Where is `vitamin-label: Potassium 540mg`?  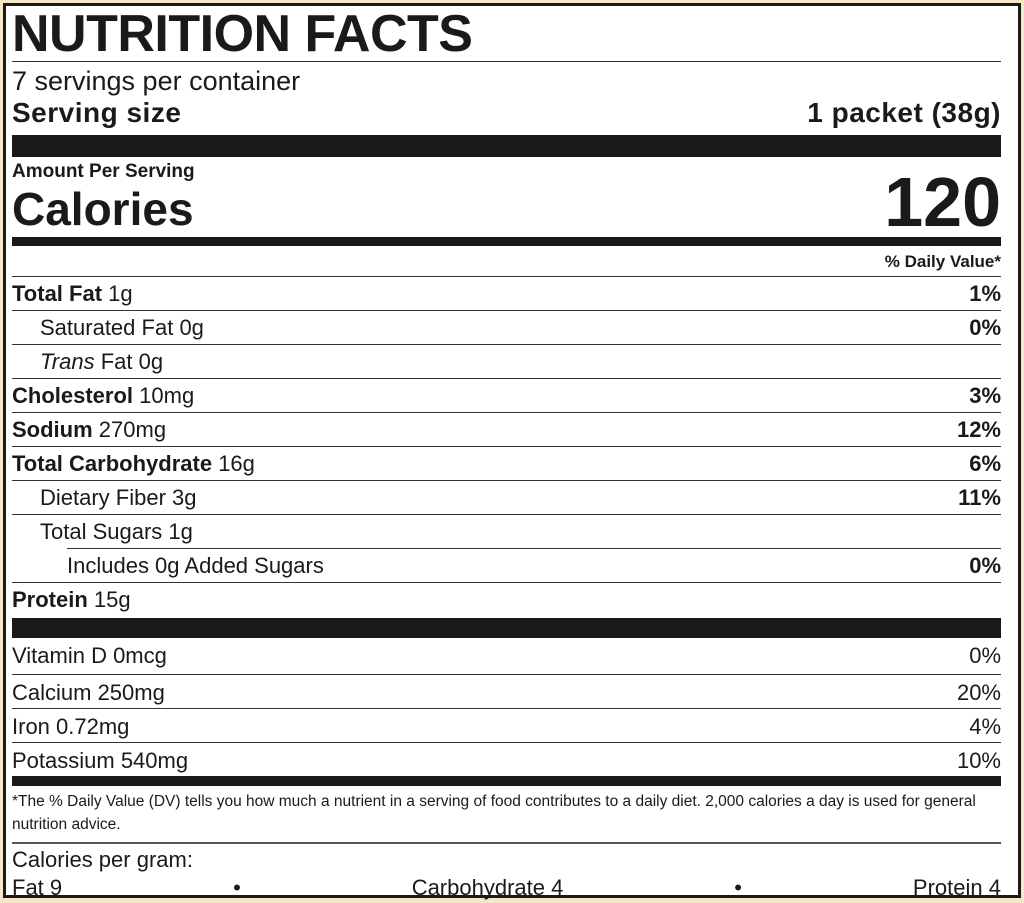
vitamin-label: Potassium 540mg is located at coordinates (100, 760).